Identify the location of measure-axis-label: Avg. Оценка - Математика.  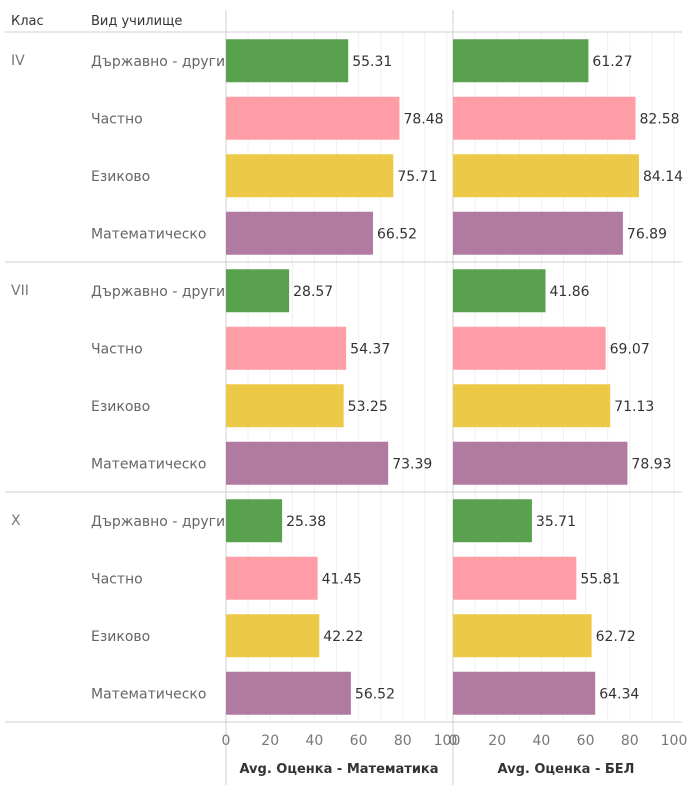
(338, 769).